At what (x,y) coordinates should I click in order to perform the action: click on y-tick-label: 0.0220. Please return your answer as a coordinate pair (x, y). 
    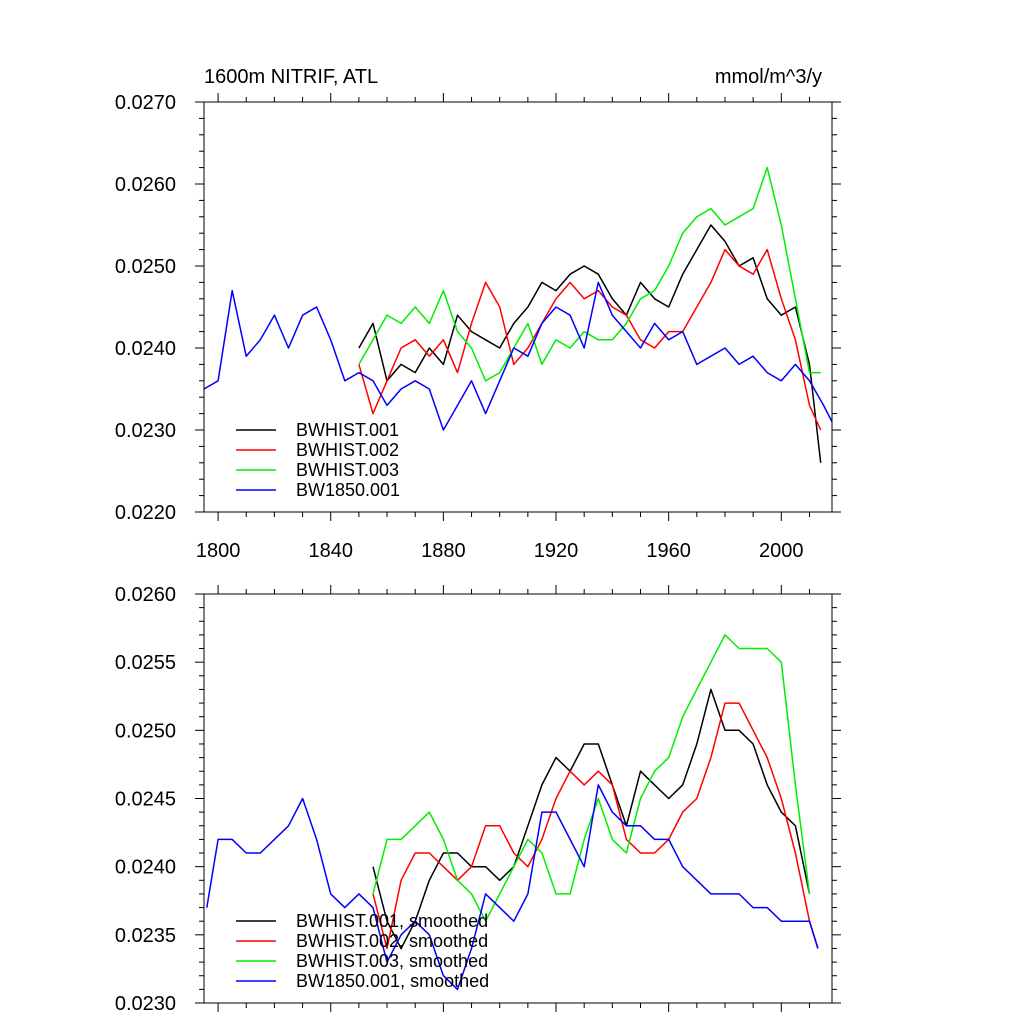
    Looking at the image, I should click on (145, 513).